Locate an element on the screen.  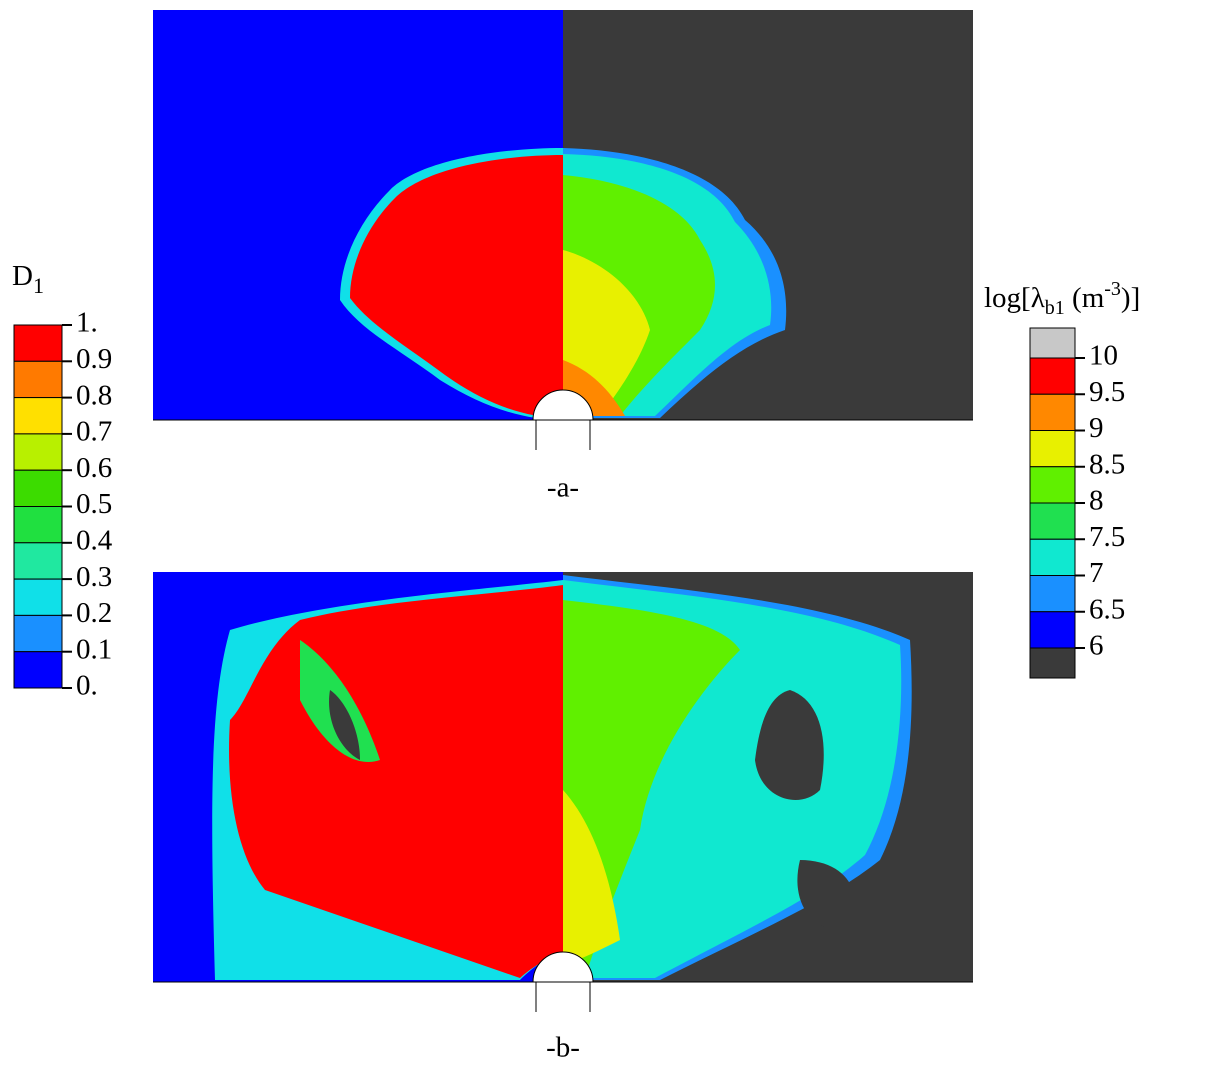
panel-label: -a- is located at coordinates (563, 488).